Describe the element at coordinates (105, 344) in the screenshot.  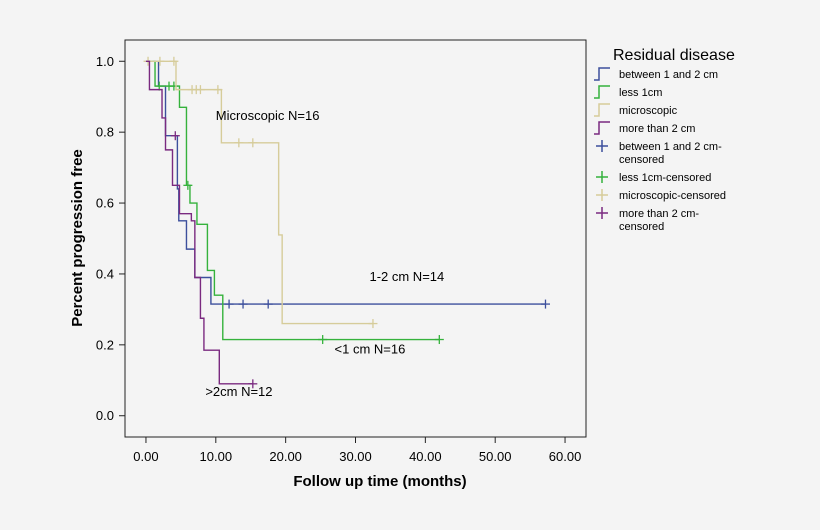
I see `y-tick-label: 0.2` at that location.